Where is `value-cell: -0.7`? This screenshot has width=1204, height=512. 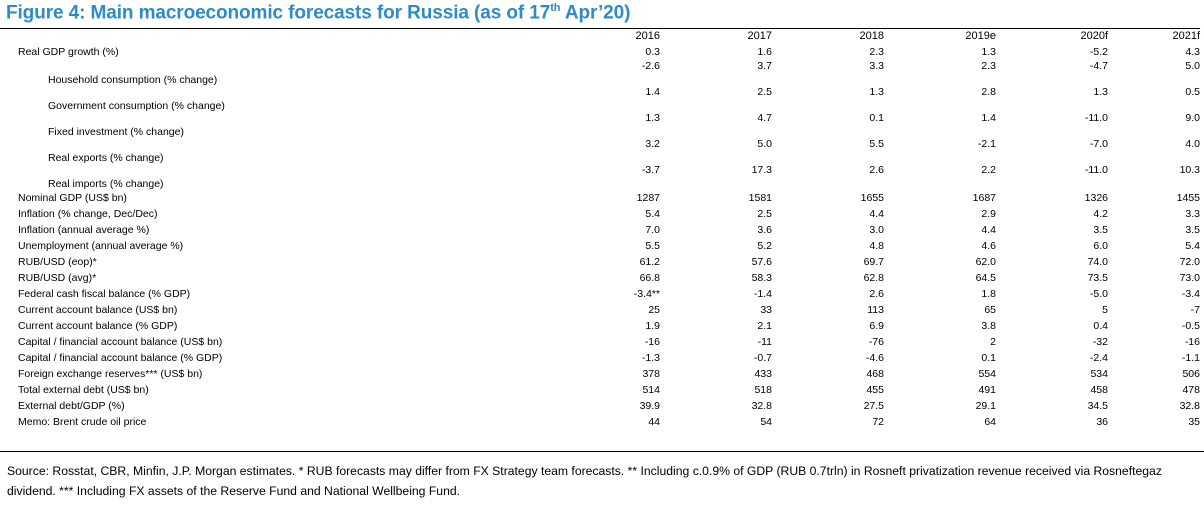 value-cell: -0.7 is located at coordinates (762, 358).